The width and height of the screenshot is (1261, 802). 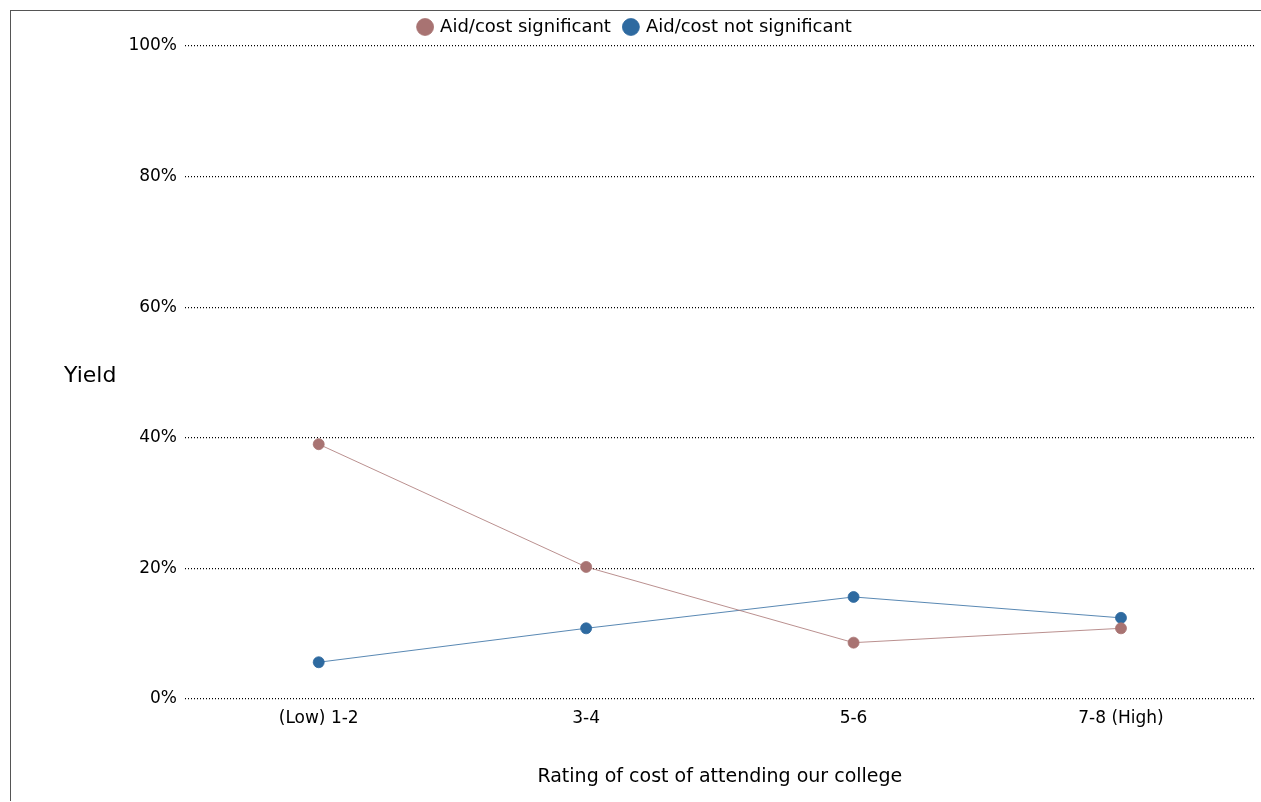 What do you see at coordinates (158, 305) in the screenshot?
I see `y-tick-label: 60%` at bounding box center [158, 305].